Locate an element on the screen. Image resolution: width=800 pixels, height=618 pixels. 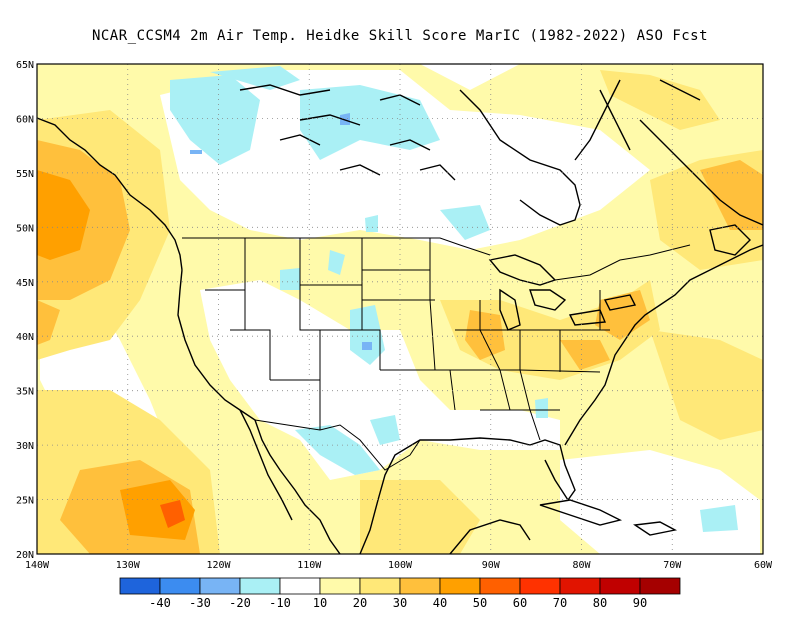
lon-label: 120W is located at coordinates (218, 565).